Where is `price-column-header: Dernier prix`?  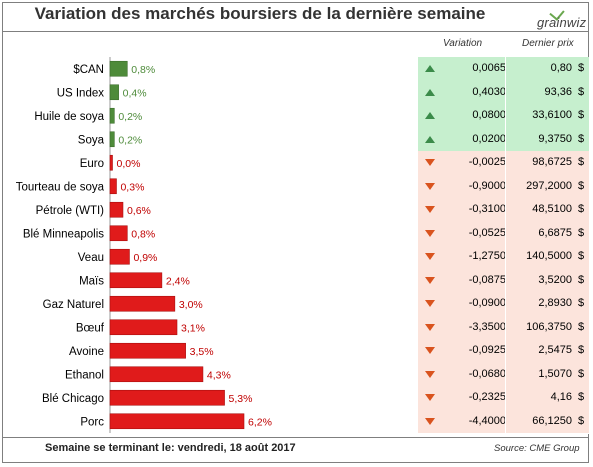
price-column-header: Dernier prix is located at coordinates (548, 43).